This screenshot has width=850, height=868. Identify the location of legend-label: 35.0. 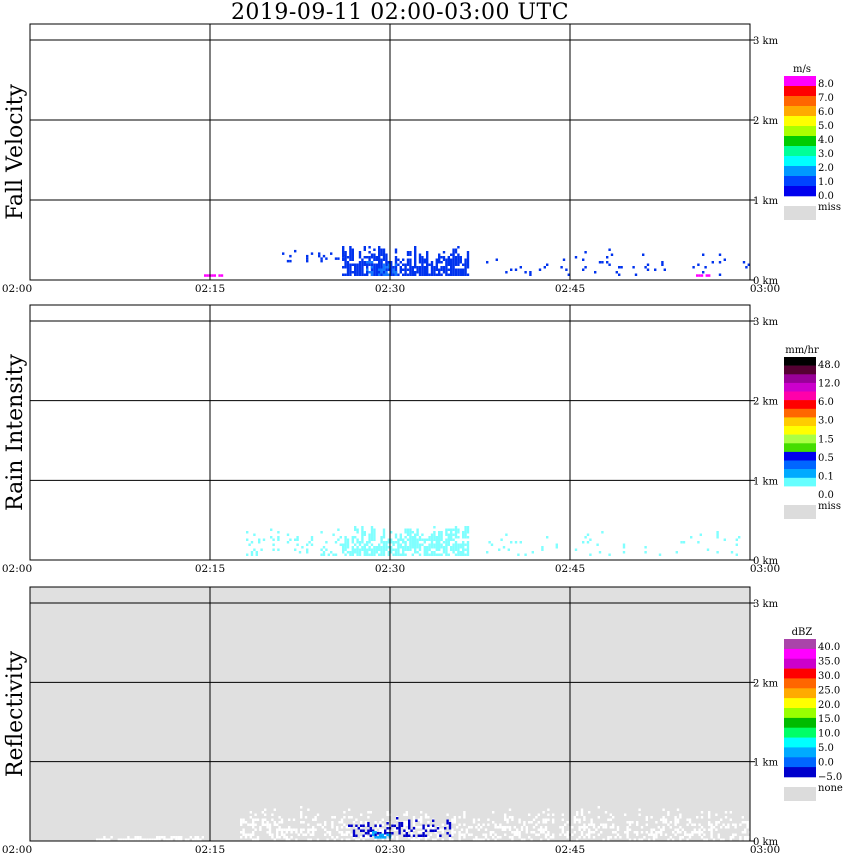
(829, 661).